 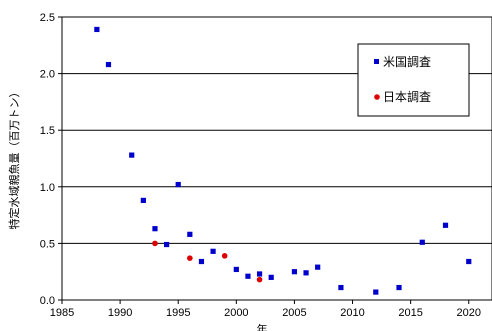 What do you see at coordinates (407, 97) in the screenshot?
I see `legend-label-japan-survey: 日本調査` at bounding box center [407, 97].